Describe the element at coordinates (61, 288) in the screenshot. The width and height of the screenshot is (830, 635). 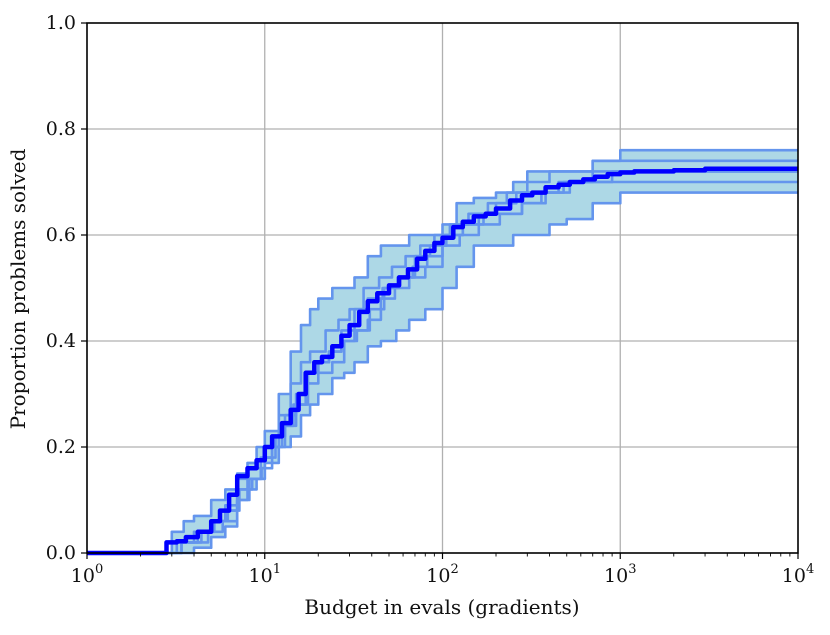
I see `y-tick-labels: 0.0 0.2 0.4 0.6 0.8 1.0` at that location.